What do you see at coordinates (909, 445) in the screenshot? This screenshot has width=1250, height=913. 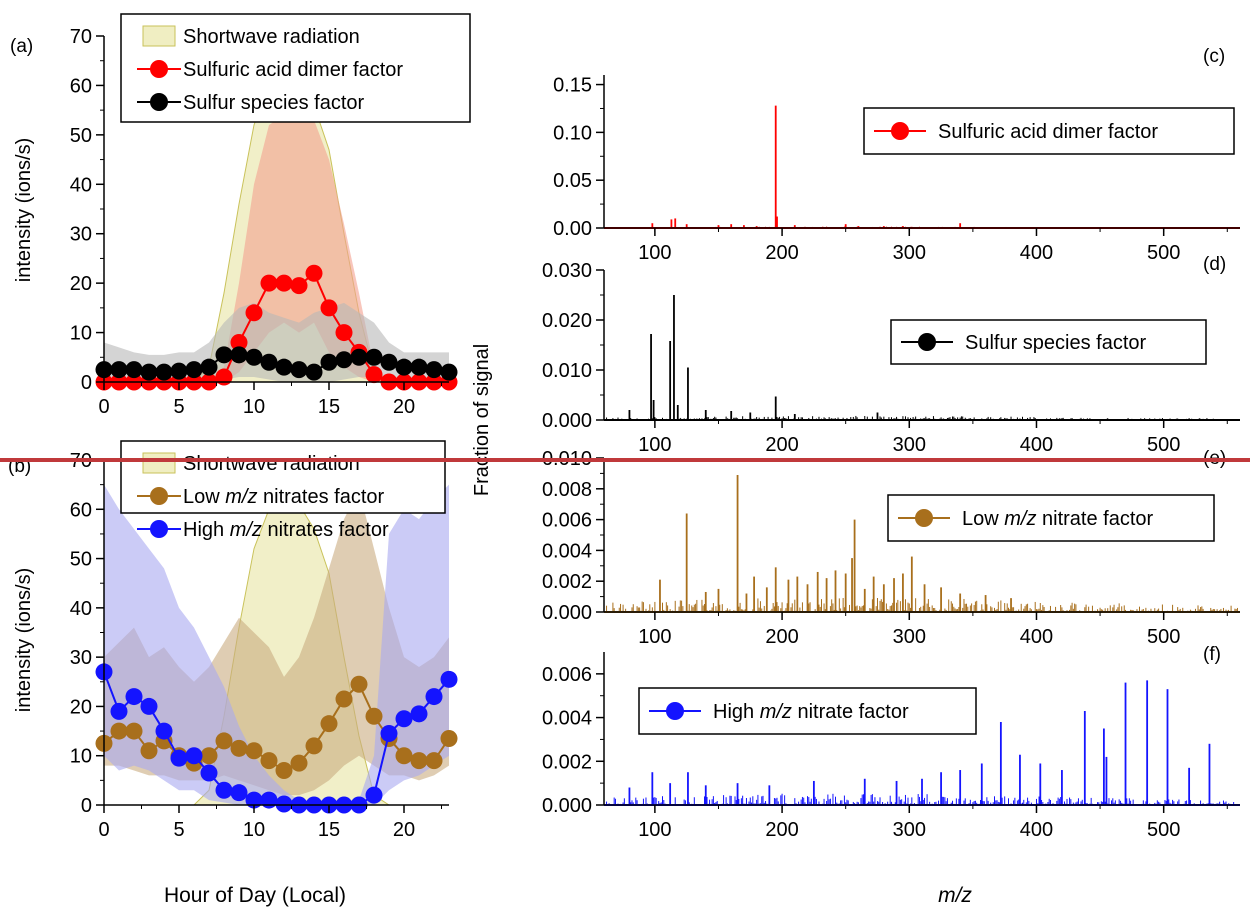 I see `x-tick-label-d: 300` at bounding box center [909, 445].